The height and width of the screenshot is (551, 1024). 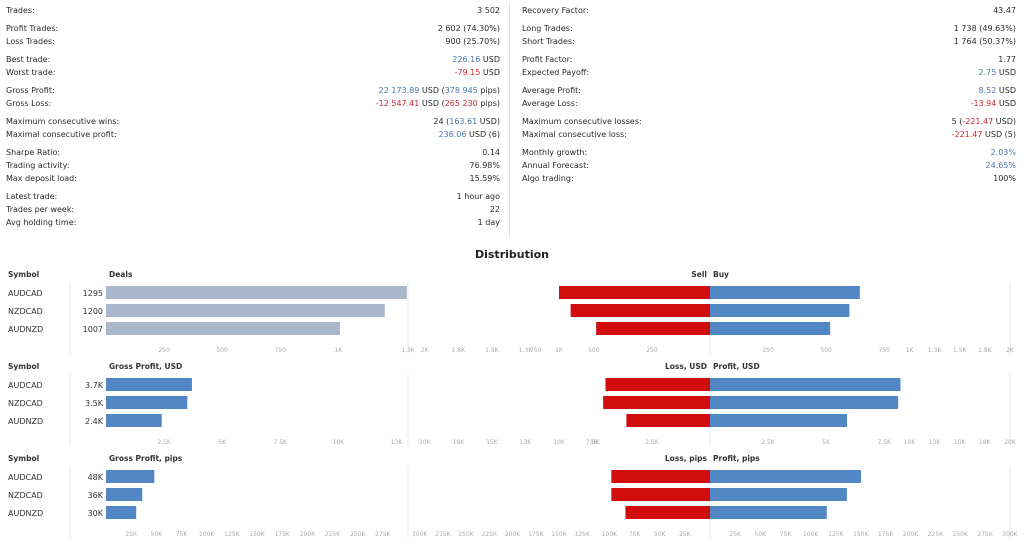 I want to click on stat-row-trades: Trades: 3 502, so click(x=253, y=10).